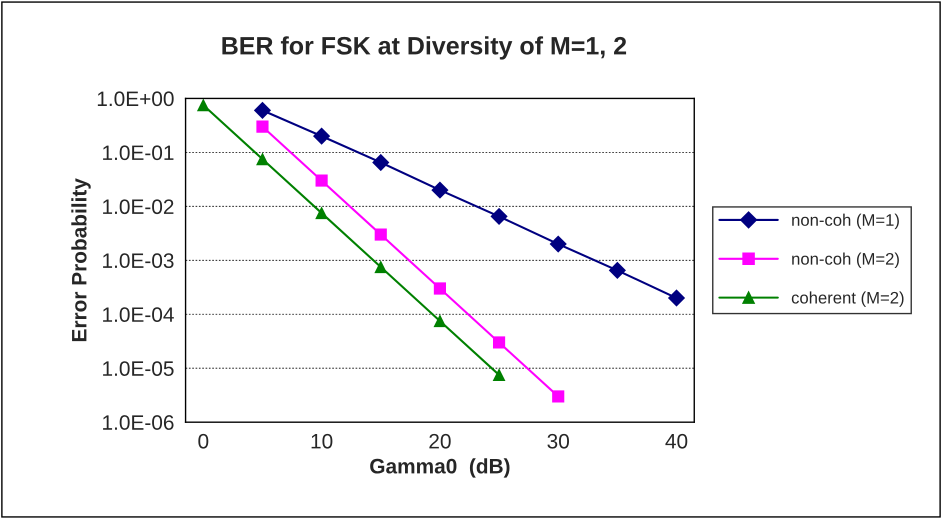 This screenshot has width=942, height=518. What do you see at coordinates (424, 48) in the screenshot?
I see `chart-title: BER for FSK at Diversity of M=1, 2` at bounding box center [424, 48].